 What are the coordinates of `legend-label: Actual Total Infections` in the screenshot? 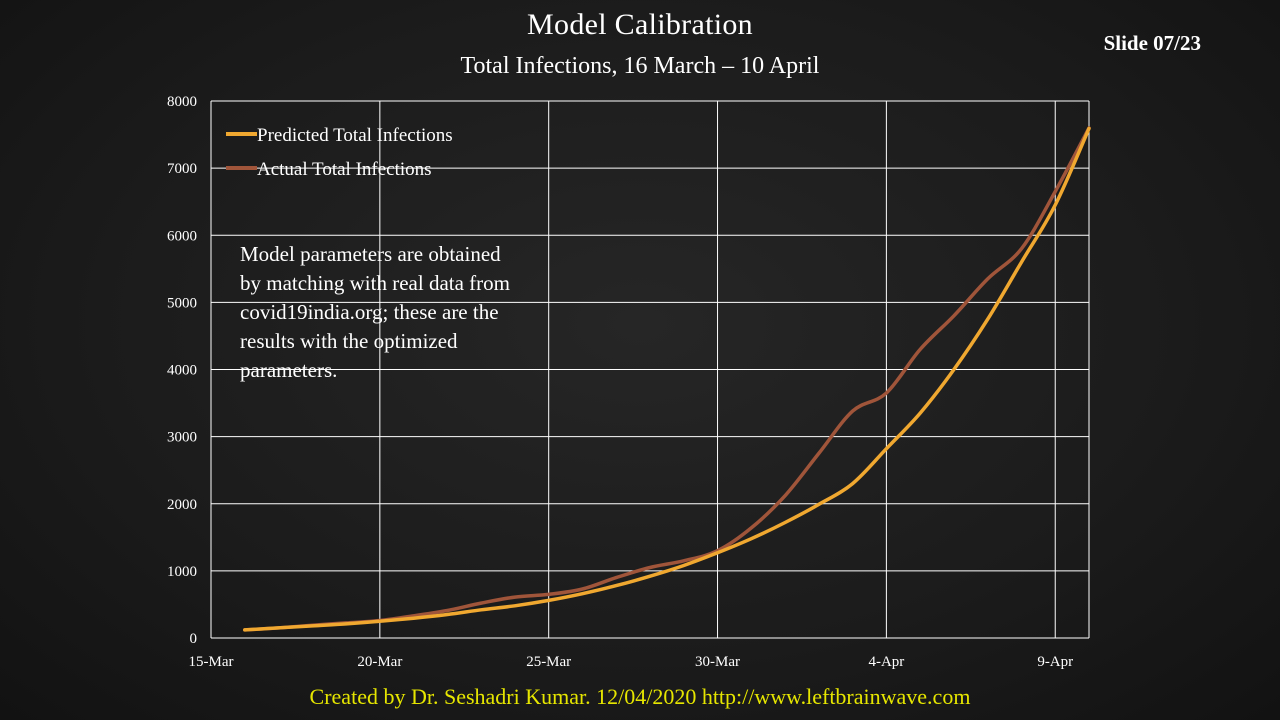 It's located at (344, 169).